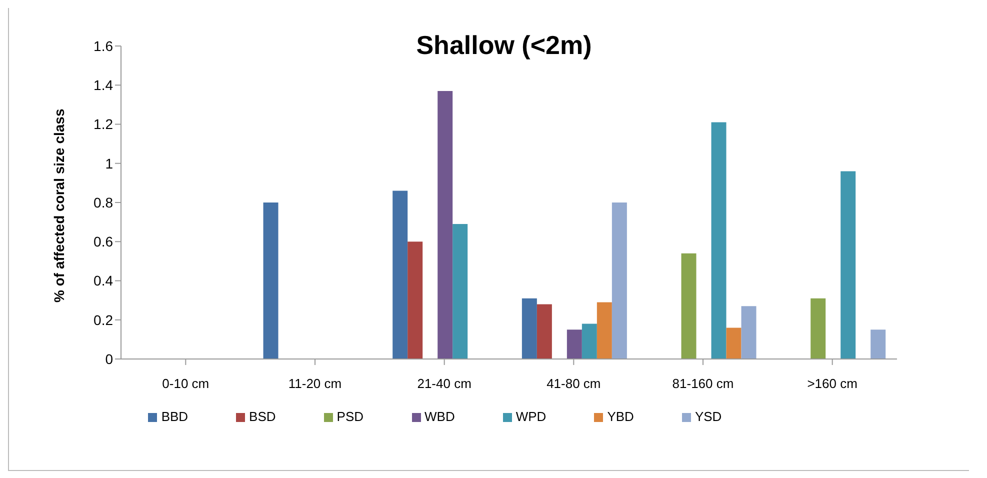 The width and height of the screenshot is (987, 478). Describe the element at coordinates (58, 205) in the screenshot. I see `y-axis-title: % of affected coral size class` at that location.